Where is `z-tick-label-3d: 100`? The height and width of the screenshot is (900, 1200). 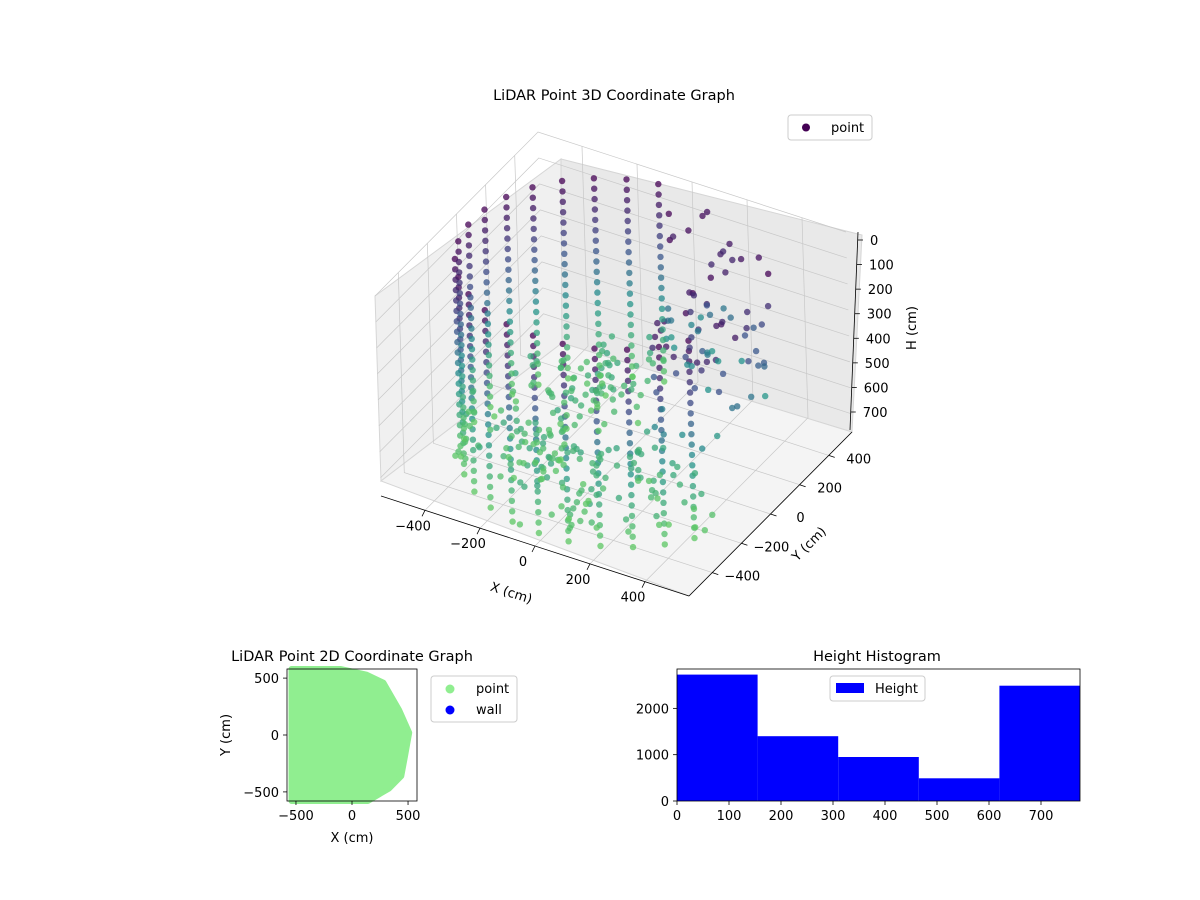 z-tick-label-3d: 100 is located at coordinates (881, 266).